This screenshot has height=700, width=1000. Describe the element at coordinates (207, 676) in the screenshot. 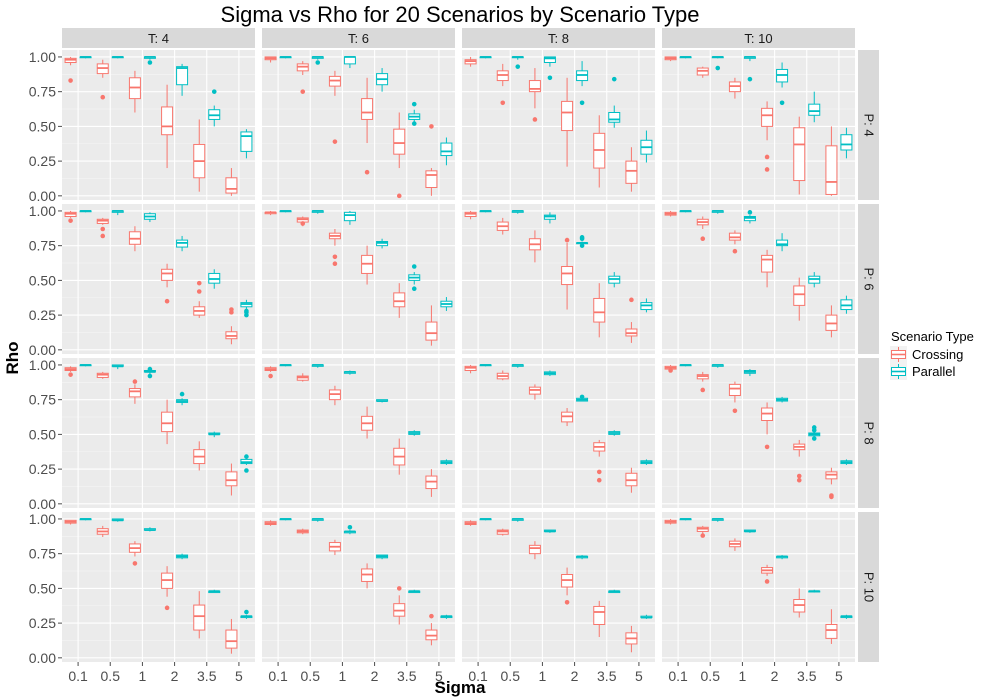

I see `x-tick-label: 3.5` at that location.